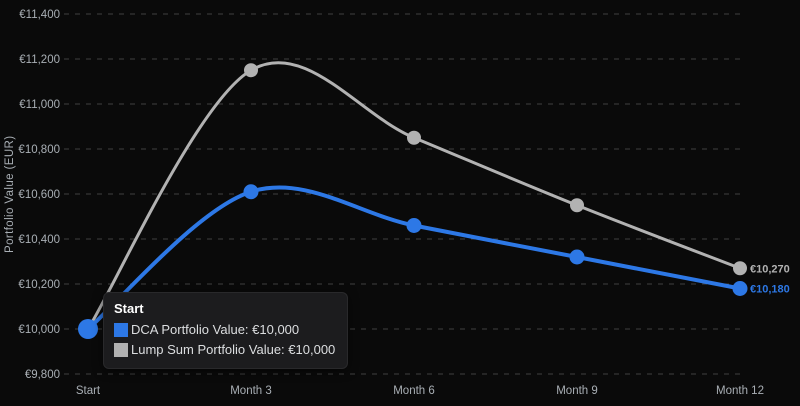 This screenshot has width=800, height=406. What do you see at coordinates (770, 290) in the screenshot?
I see `series-end-label-dca: €10,180` at bounding box center [770, 290].